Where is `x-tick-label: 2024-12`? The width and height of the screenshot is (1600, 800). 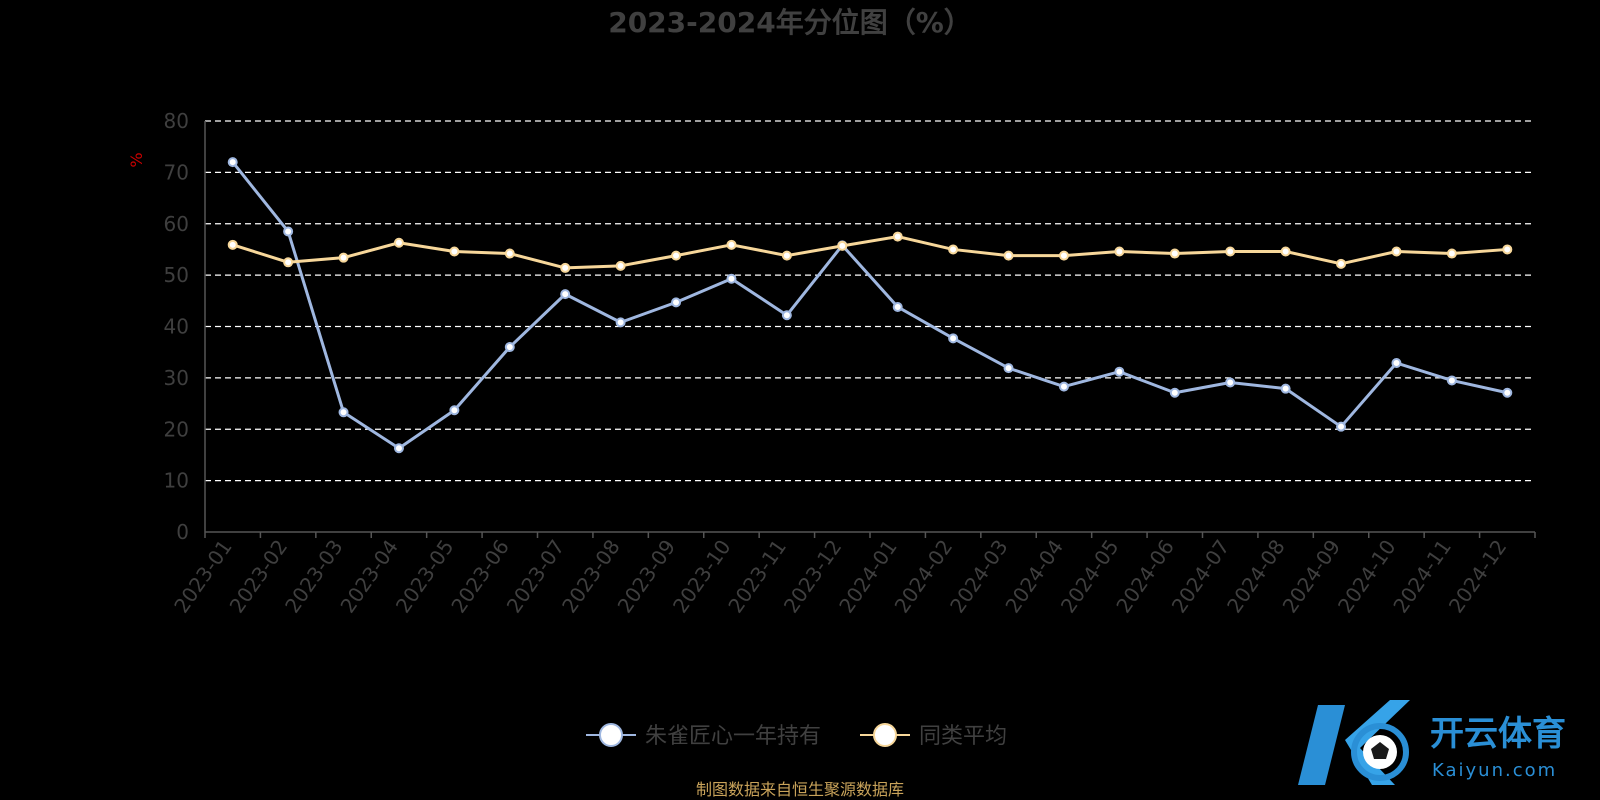 x-tick-label: 2024-12 is located at coordinates (1478, 576).